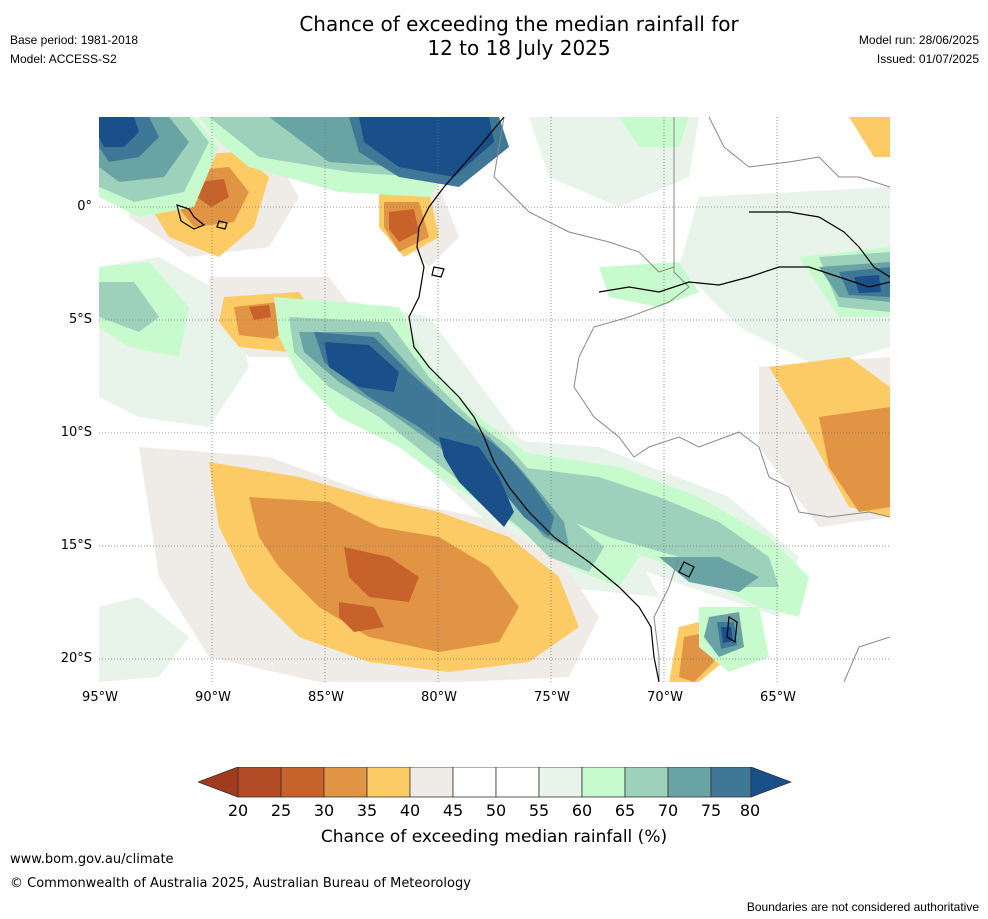  I want to click on lat-label-20s: 20°S, so click(76, 658).